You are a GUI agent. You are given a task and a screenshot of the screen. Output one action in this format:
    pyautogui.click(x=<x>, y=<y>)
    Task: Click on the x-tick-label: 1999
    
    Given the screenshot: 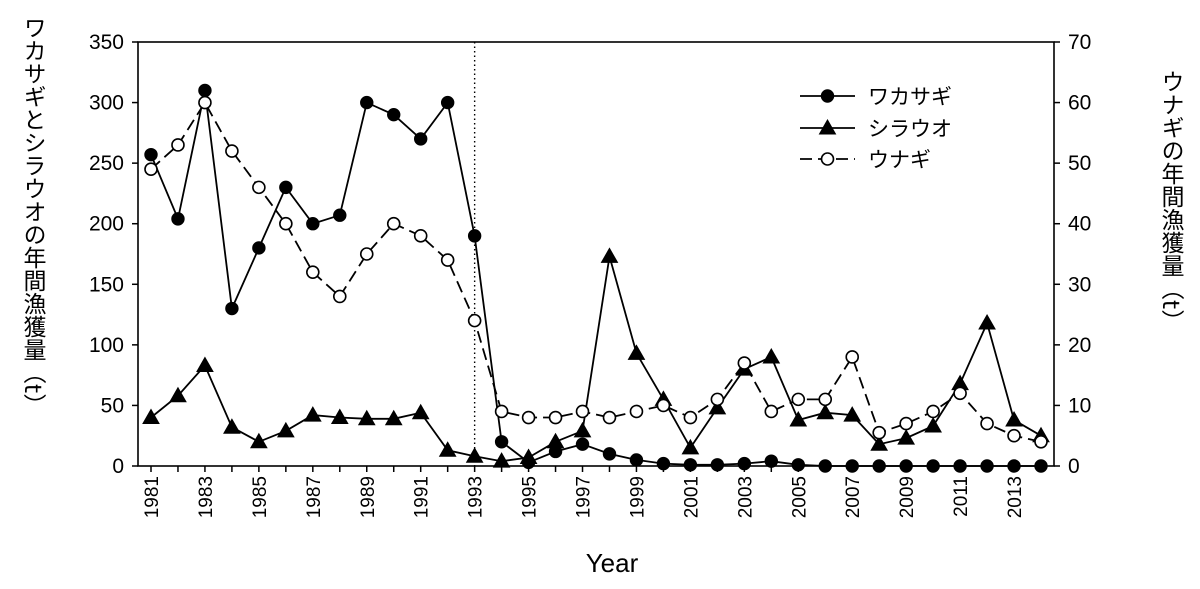 What is the action you would take?
    pyautogui.click(x=637, y=497)
    